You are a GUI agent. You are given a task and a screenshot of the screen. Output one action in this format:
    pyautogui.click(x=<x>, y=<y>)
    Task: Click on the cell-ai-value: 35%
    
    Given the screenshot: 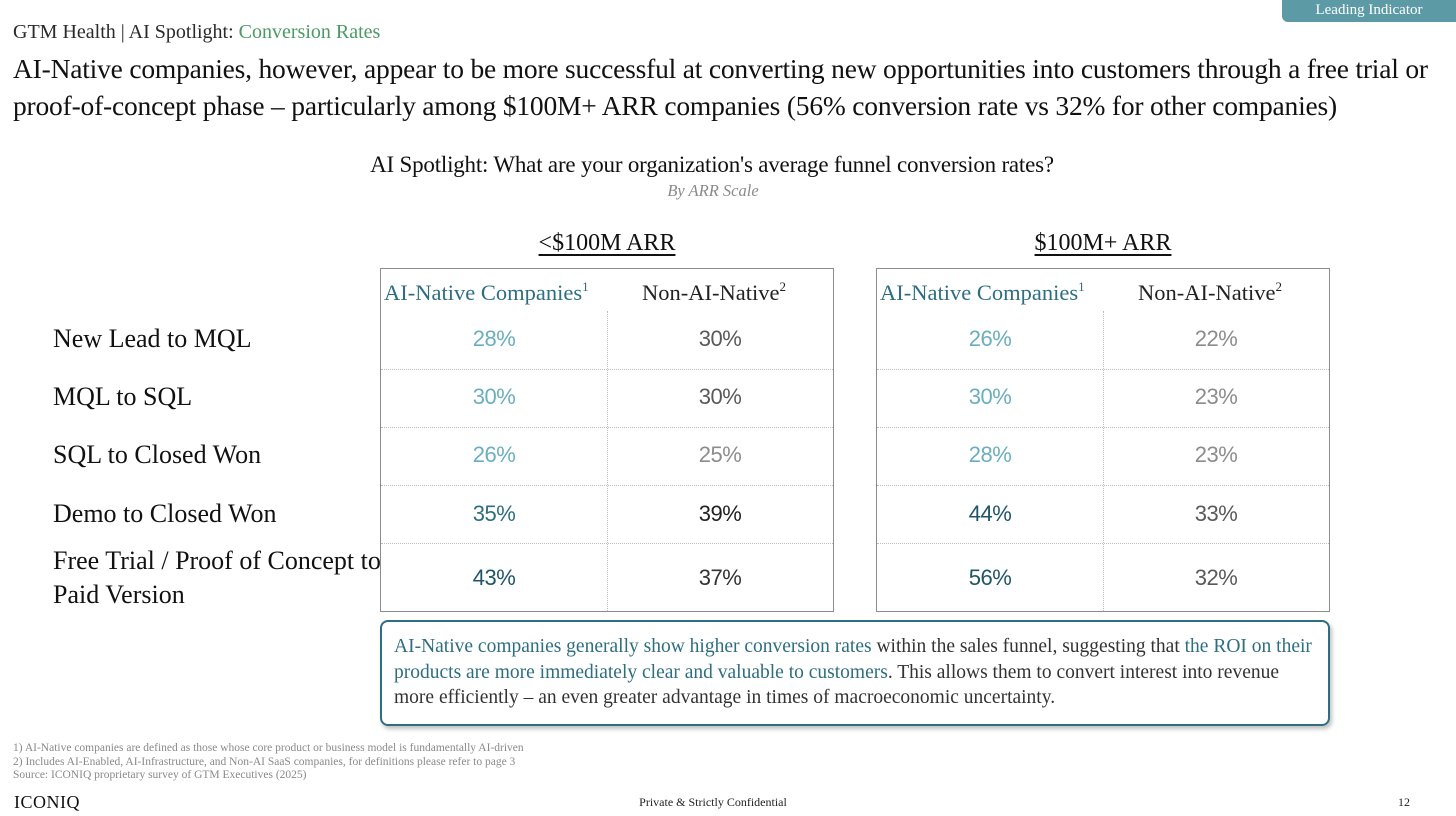 What is the action you would take?
    pyautogui.click(x=494, y=513)
    